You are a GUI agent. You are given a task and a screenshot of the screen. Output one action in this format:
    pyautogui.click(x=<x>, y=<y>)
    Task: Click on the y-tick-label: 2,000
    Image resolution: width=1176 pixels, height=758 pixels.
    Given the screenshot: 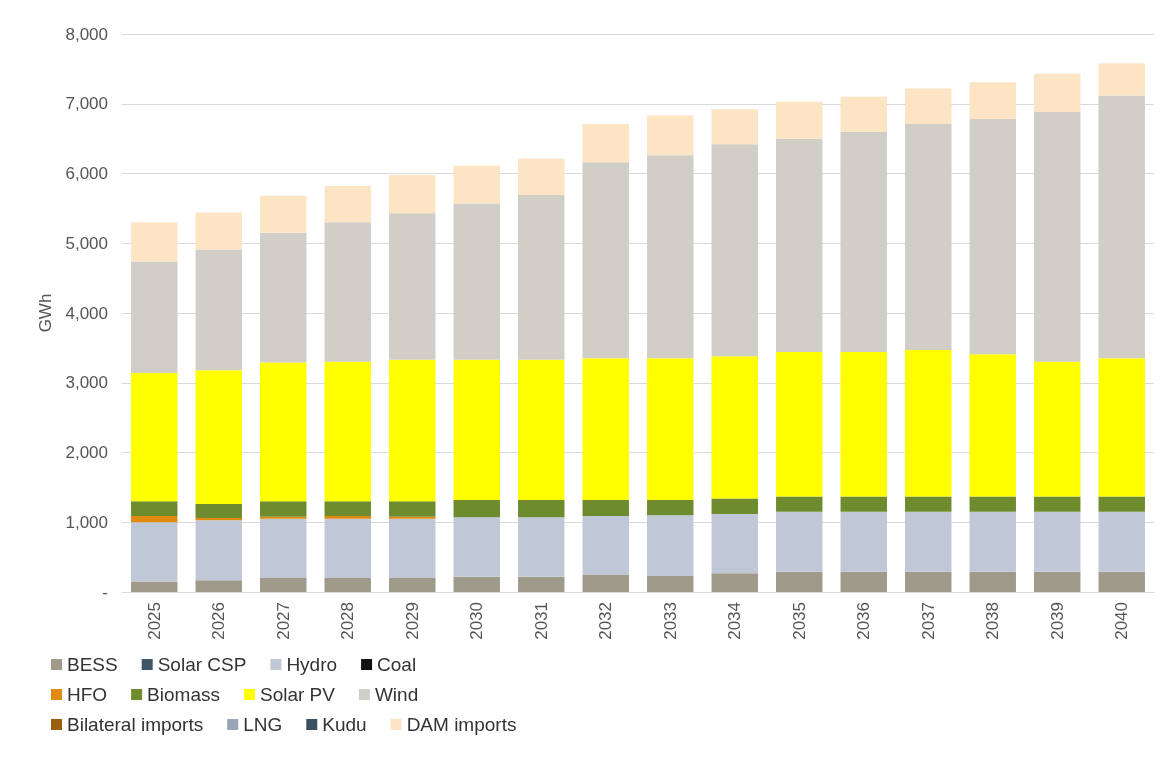 What is the action you would take?
    pyautogui.click(x=86, y=452)
    